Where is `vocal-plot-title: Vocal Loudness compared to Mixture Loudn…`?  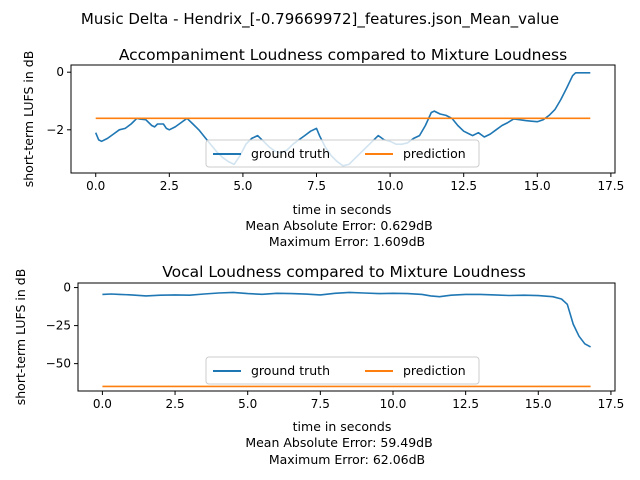 vocal-plot-title: Vocal Loudness compared to Mixture Loudn… is located at coordinates (344, 272).